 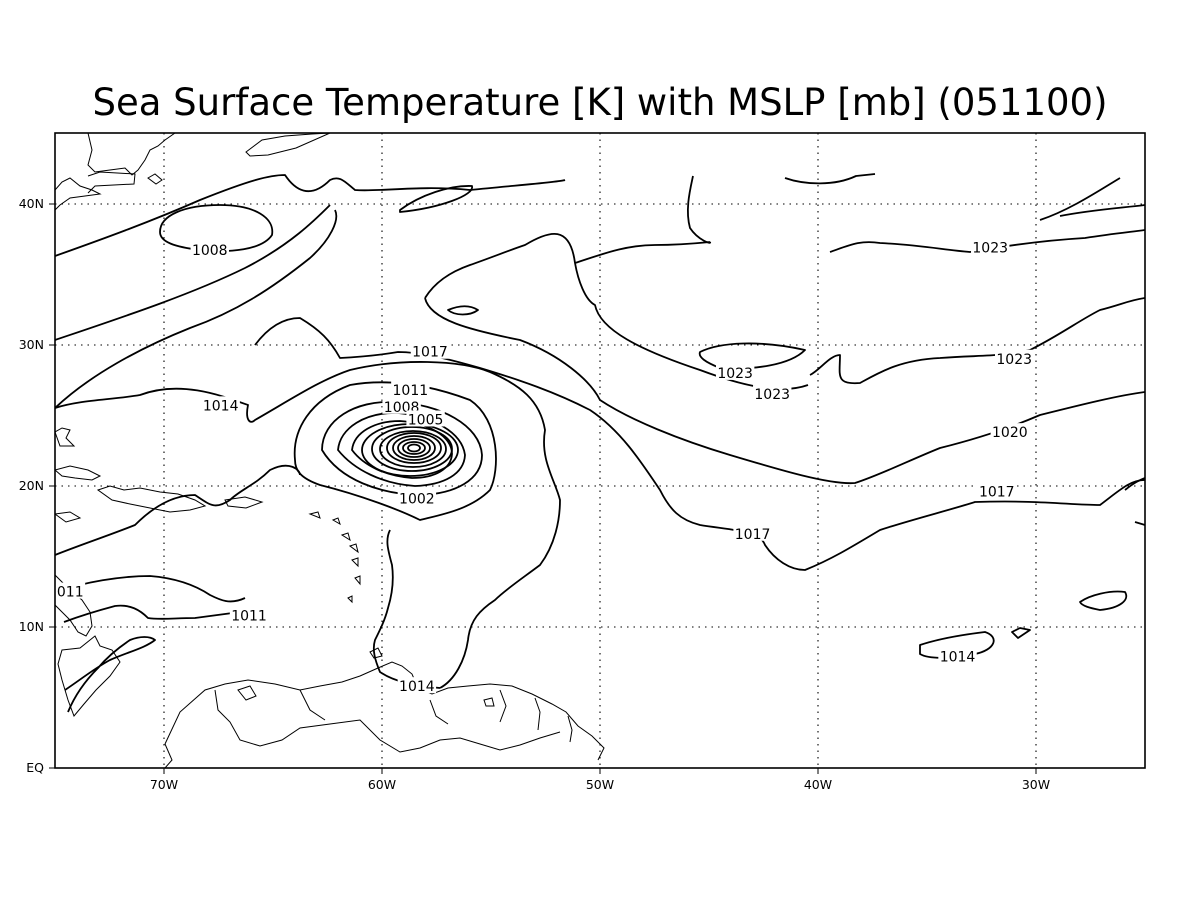 I want to click on trinidad-coast, so click(x=376, y=653).